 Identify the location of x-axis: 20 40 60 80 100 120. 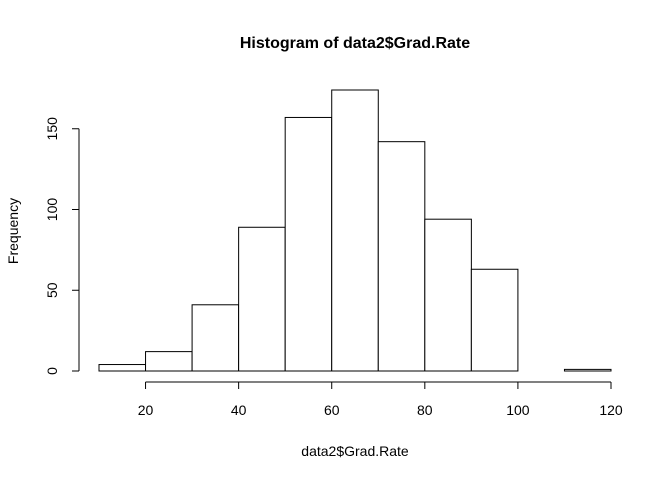
(380, 399).